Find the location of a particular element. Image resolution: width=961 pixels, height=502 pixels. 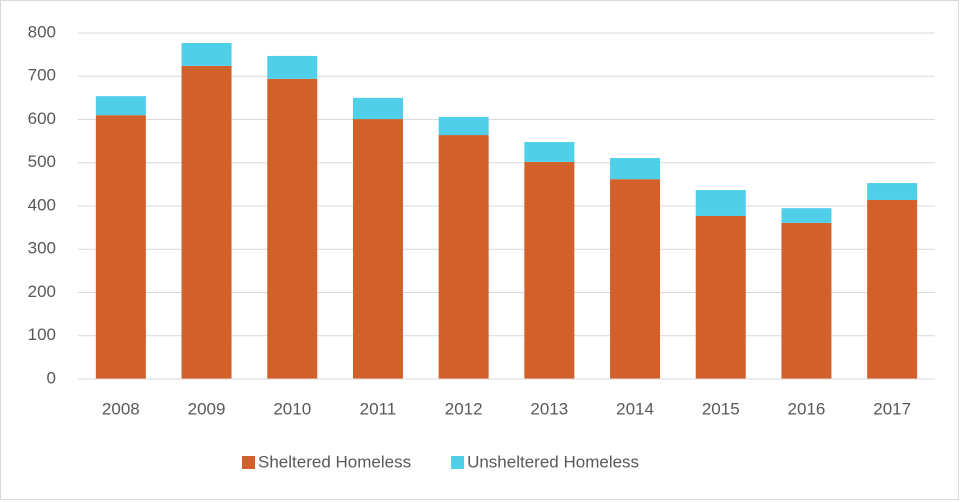

y-tick-label: 400 is located at coordinates (42, 204).